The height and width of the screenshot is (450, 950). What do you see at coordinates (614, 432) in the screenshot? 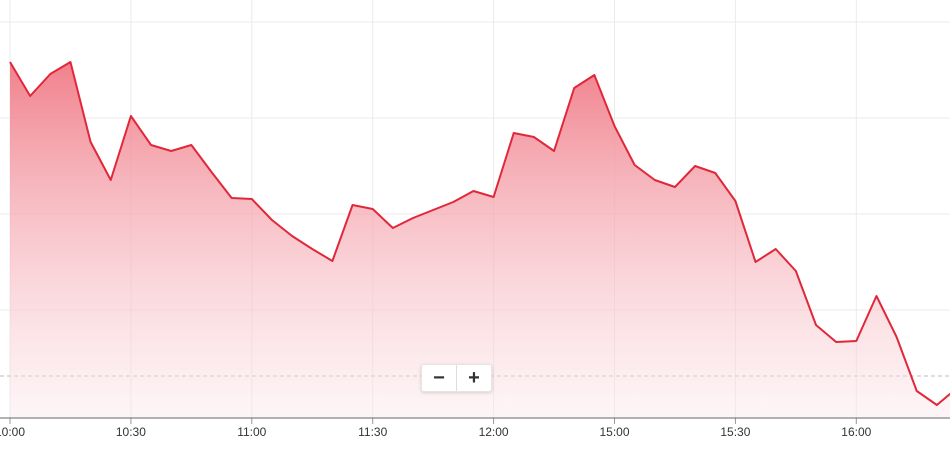
I see `x-tick-label: 15:00` at bounding box center [614, 432].